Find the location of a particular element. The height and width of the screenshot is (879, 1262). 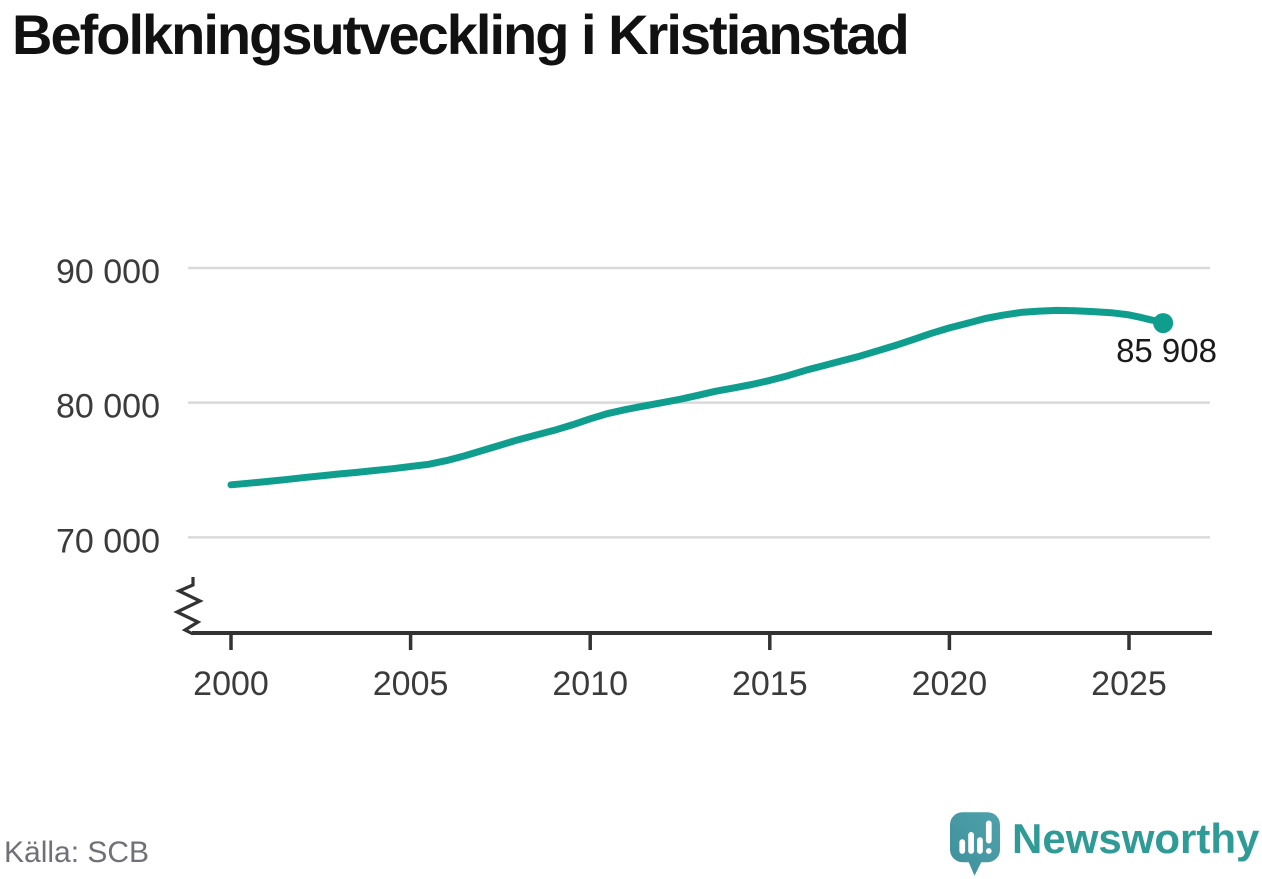

page-title: Befolkningsutveckling i Kristianstad is located at coordinates (461, 34).